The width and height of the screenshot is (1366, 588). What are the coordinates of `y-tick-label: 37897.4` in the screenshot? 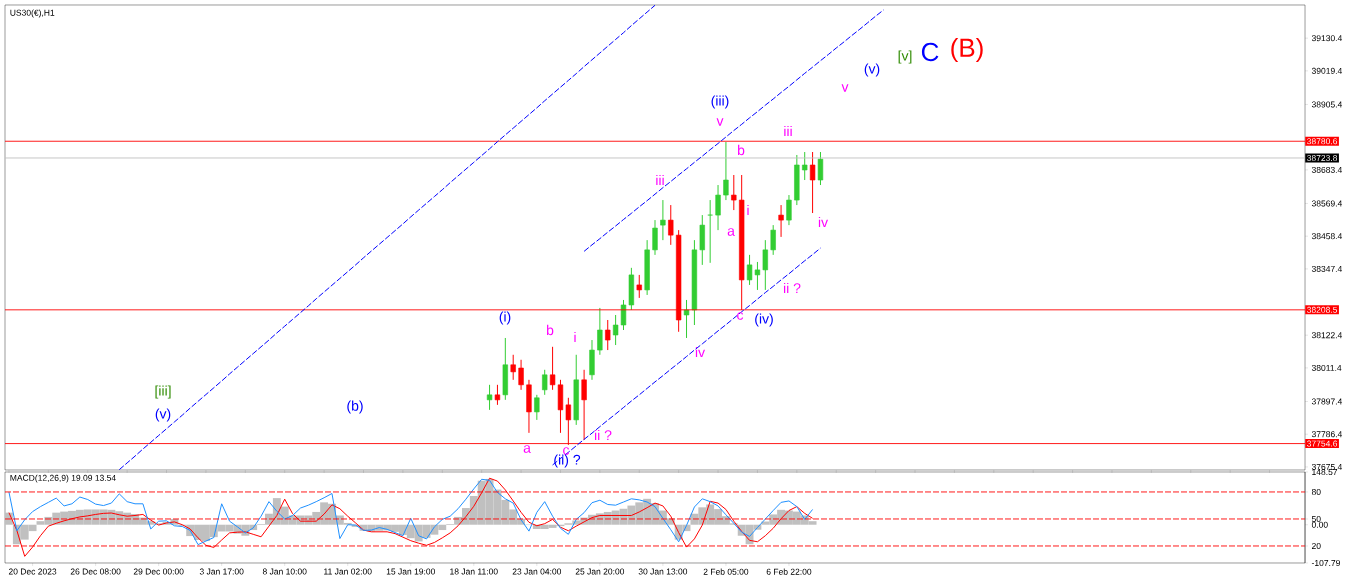 It's located at (1327, 401).